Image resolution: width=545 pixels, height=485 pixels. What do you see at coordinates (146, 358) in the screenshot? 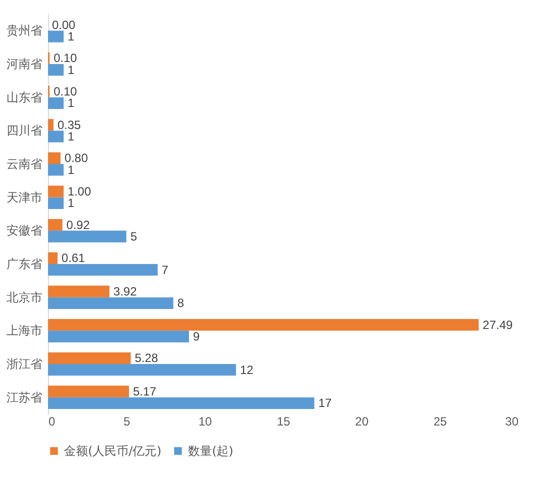
I see `data-label: 5.28` at bounding box center [146, 358].